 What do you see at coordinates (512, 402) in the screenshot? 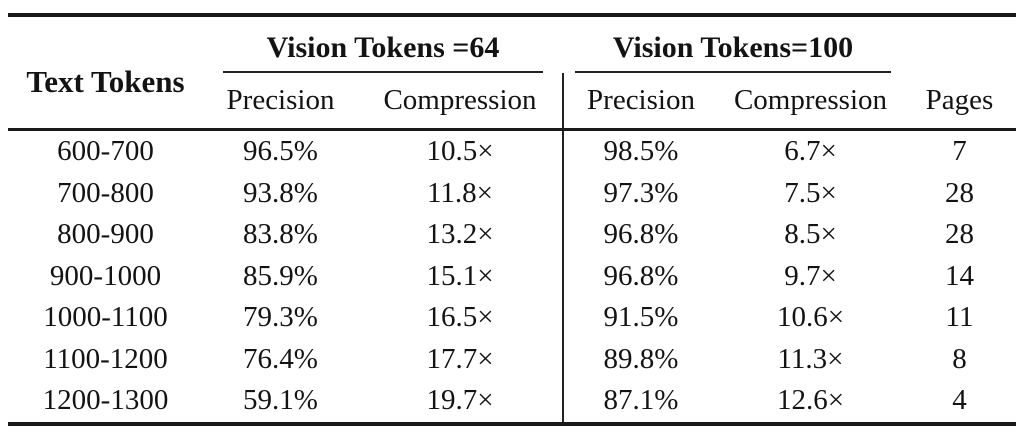
I see `table-row: 1200-1300 59.1% 19.7× 87.1% 12.6× 4` at bounding box center [512, 402].